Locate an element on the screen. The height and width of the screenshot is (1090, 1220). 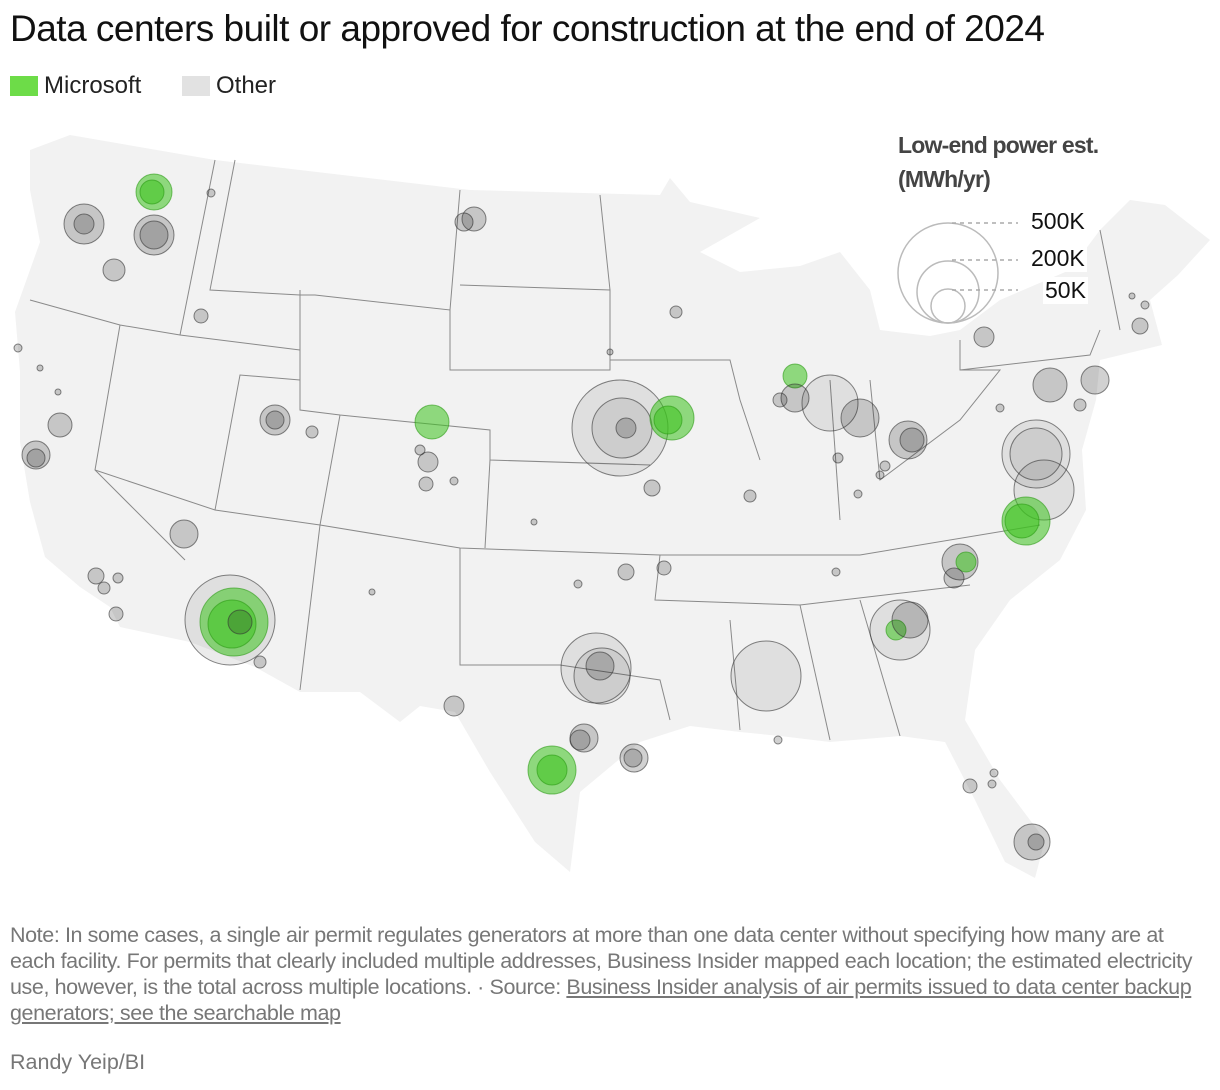
size-legend-title-line1: Low-end power est. is located at coordinates (998, 145).